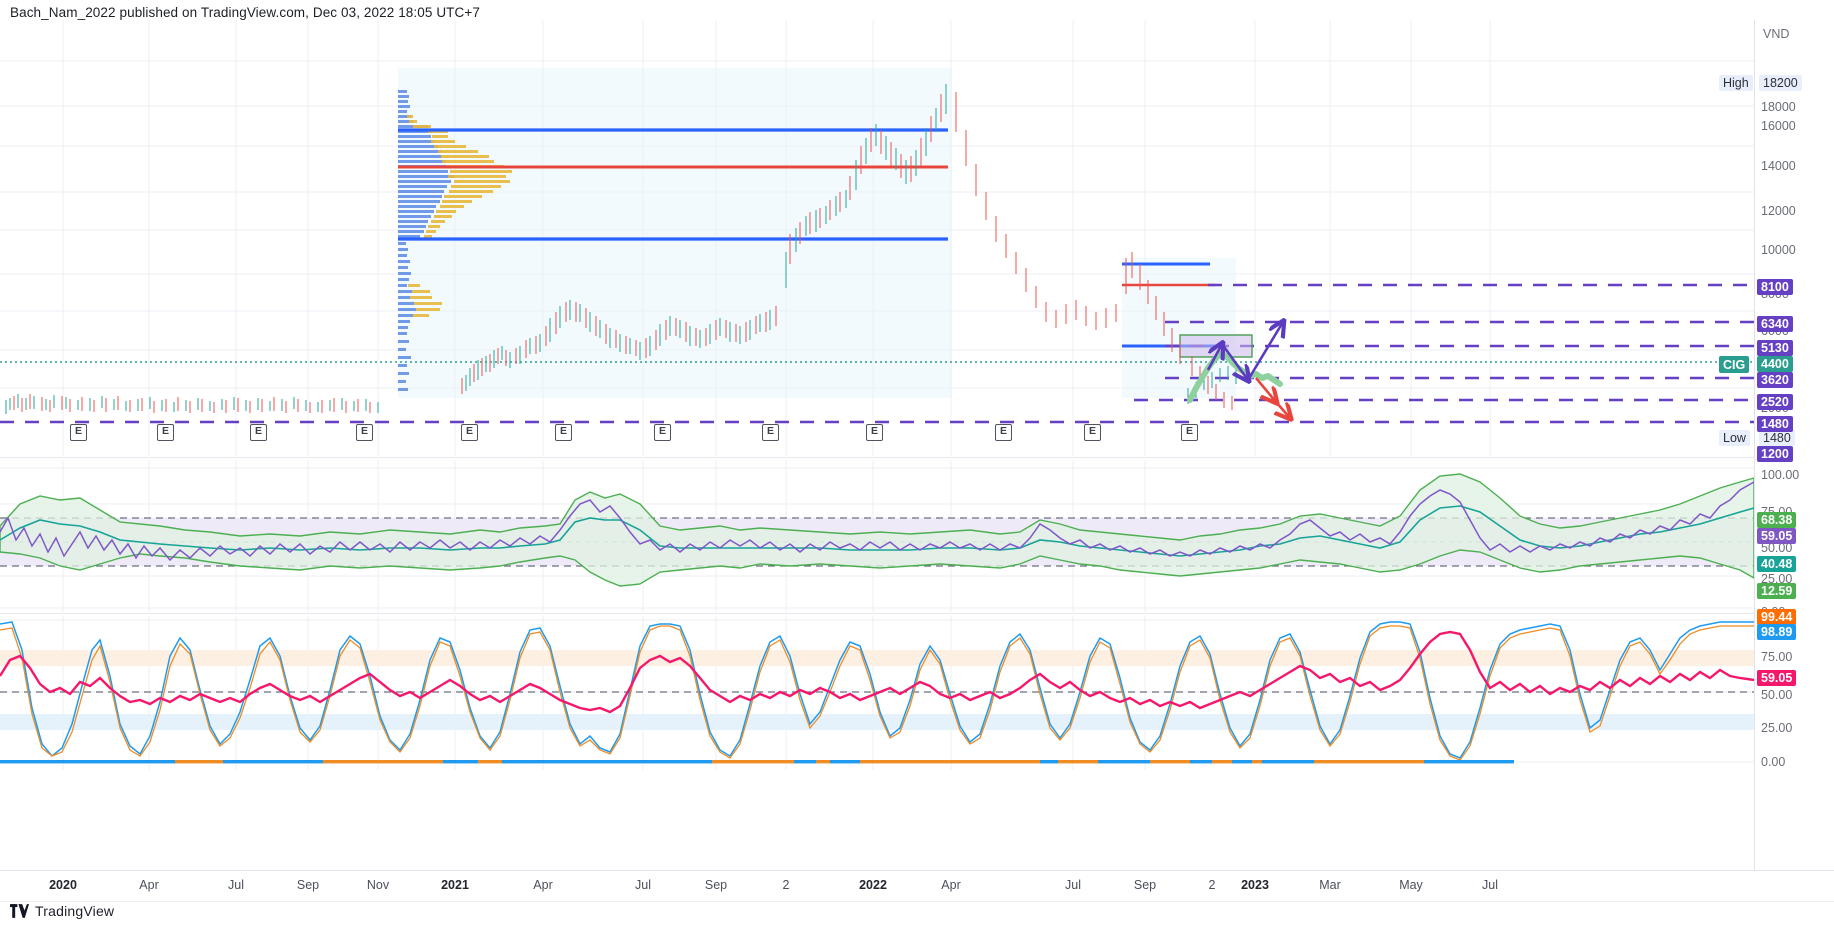 The image size is (1834, 931). What do you see at coordinates (877, 521) in the screenshot?
I see `bands-signal-line` at bounding box center [877, 521].